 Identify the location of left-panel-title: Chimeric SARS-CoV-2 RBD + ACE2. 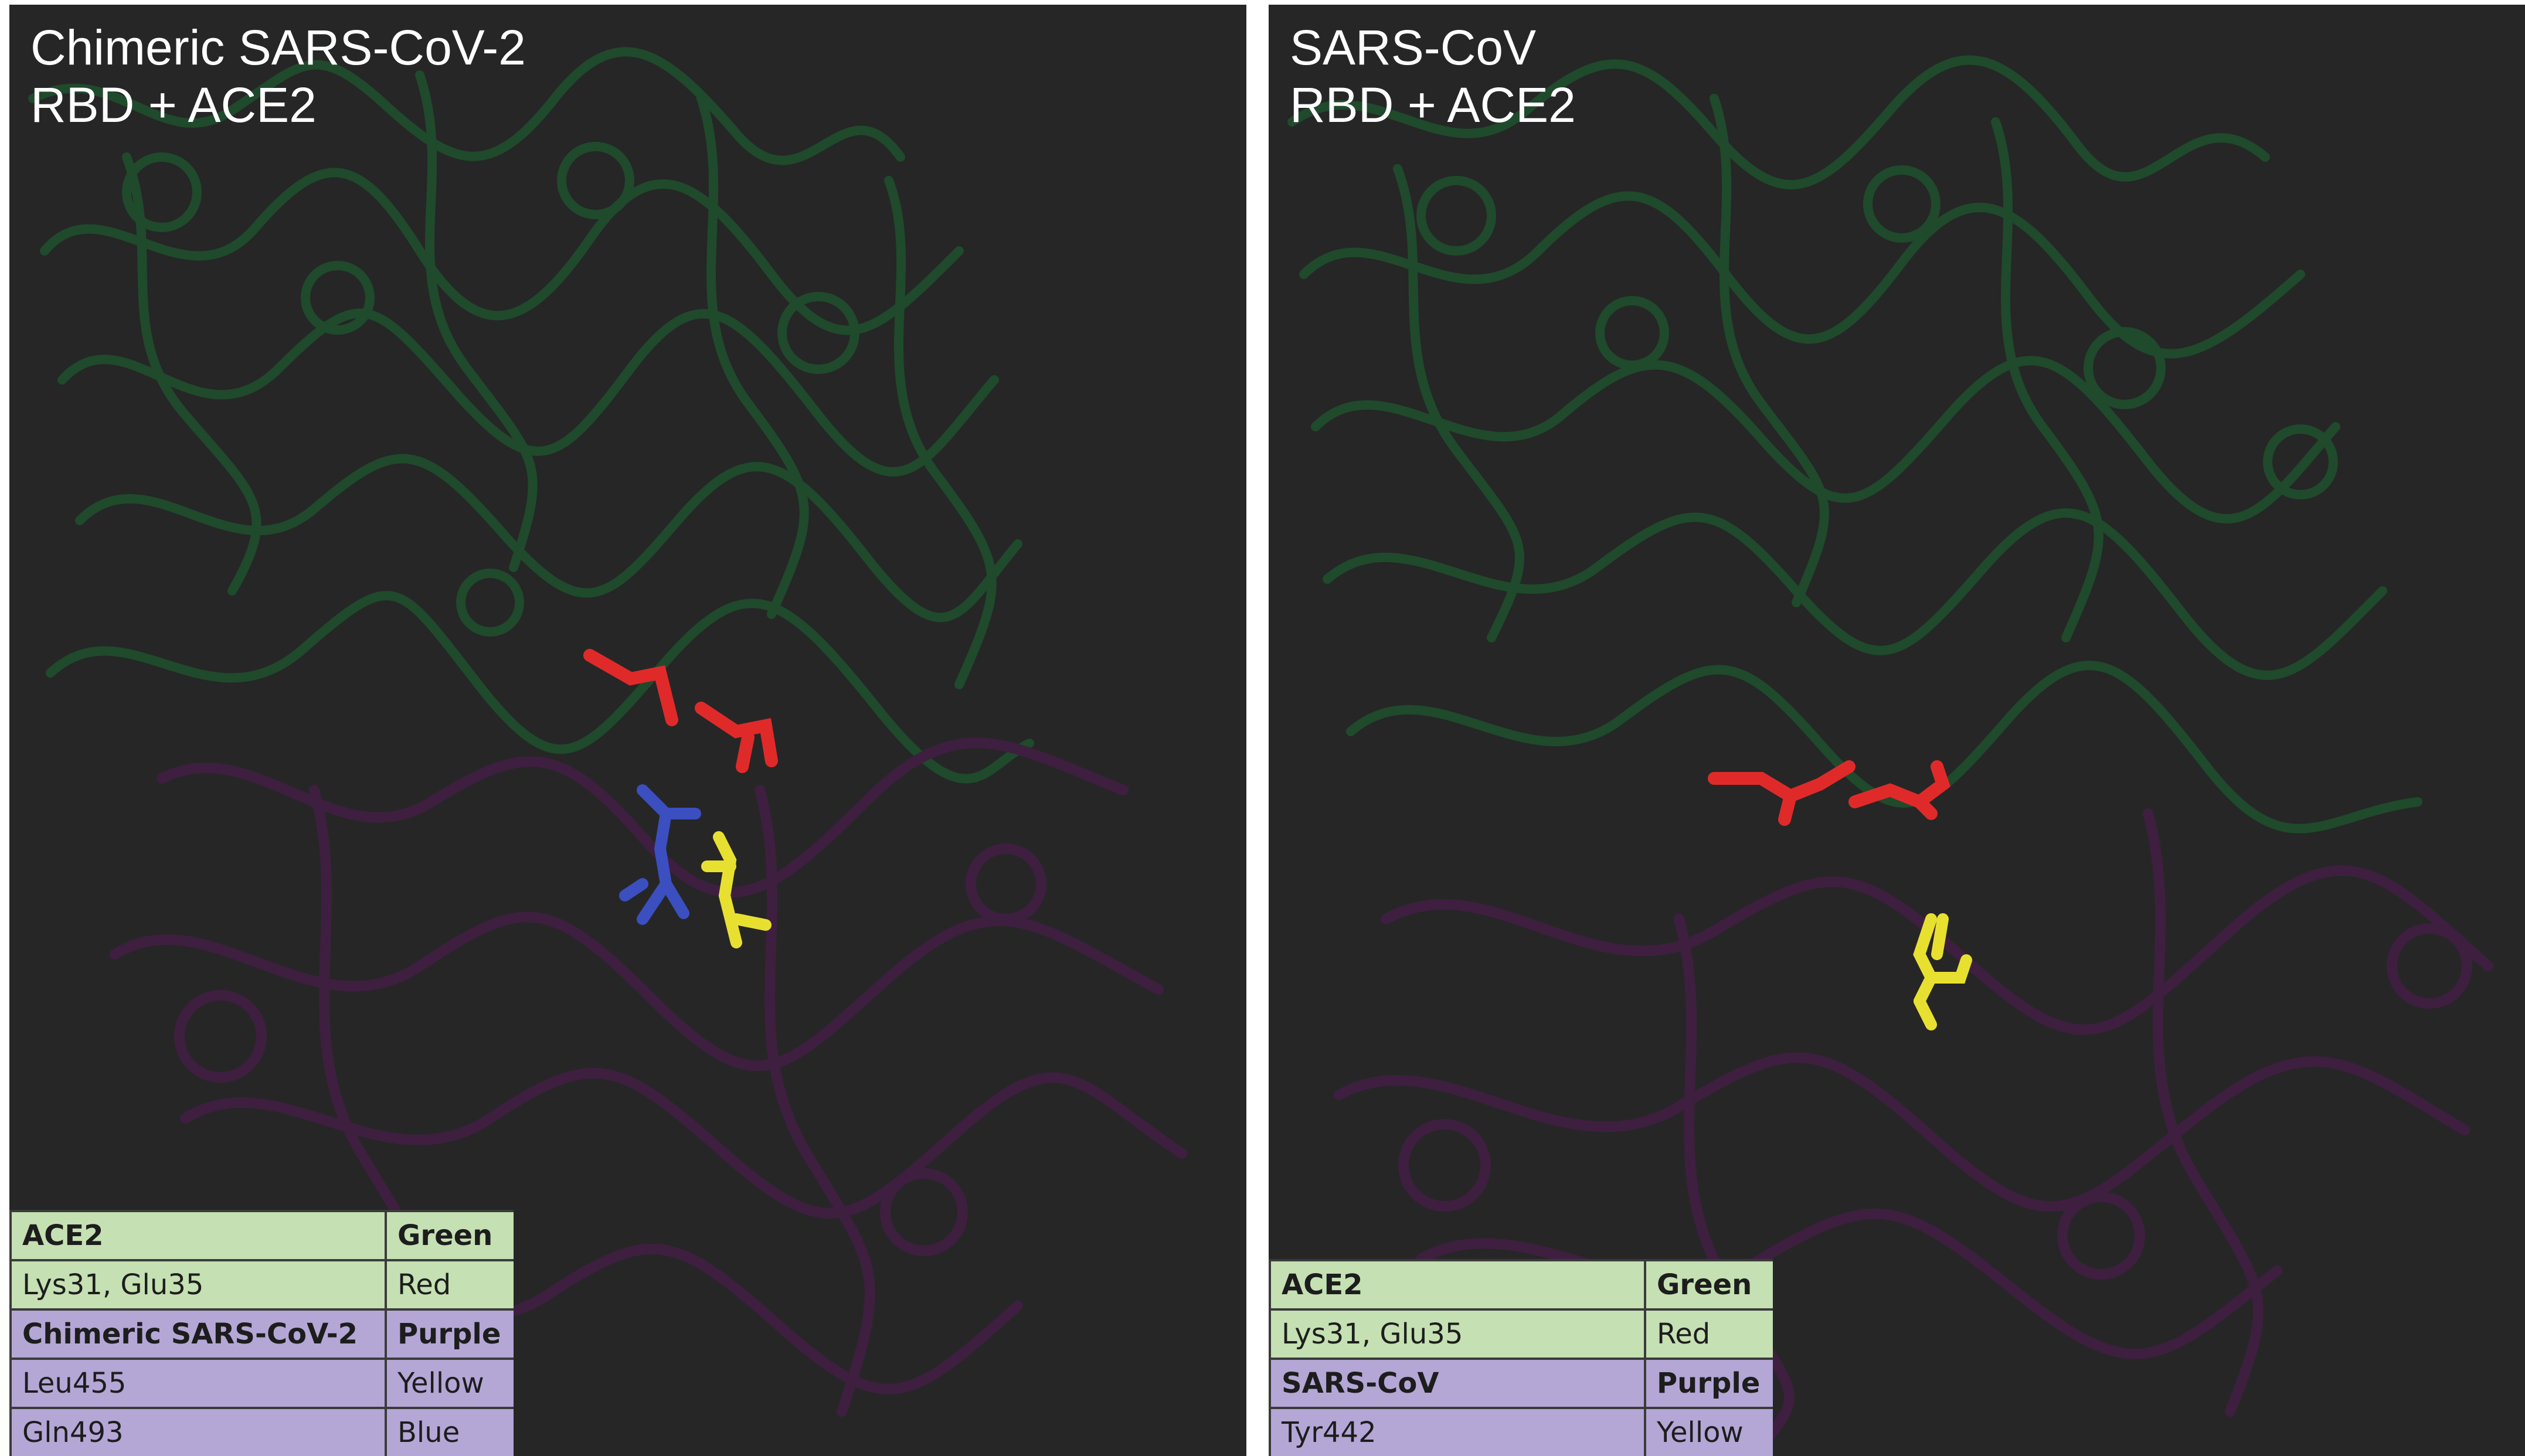
(278, 76).